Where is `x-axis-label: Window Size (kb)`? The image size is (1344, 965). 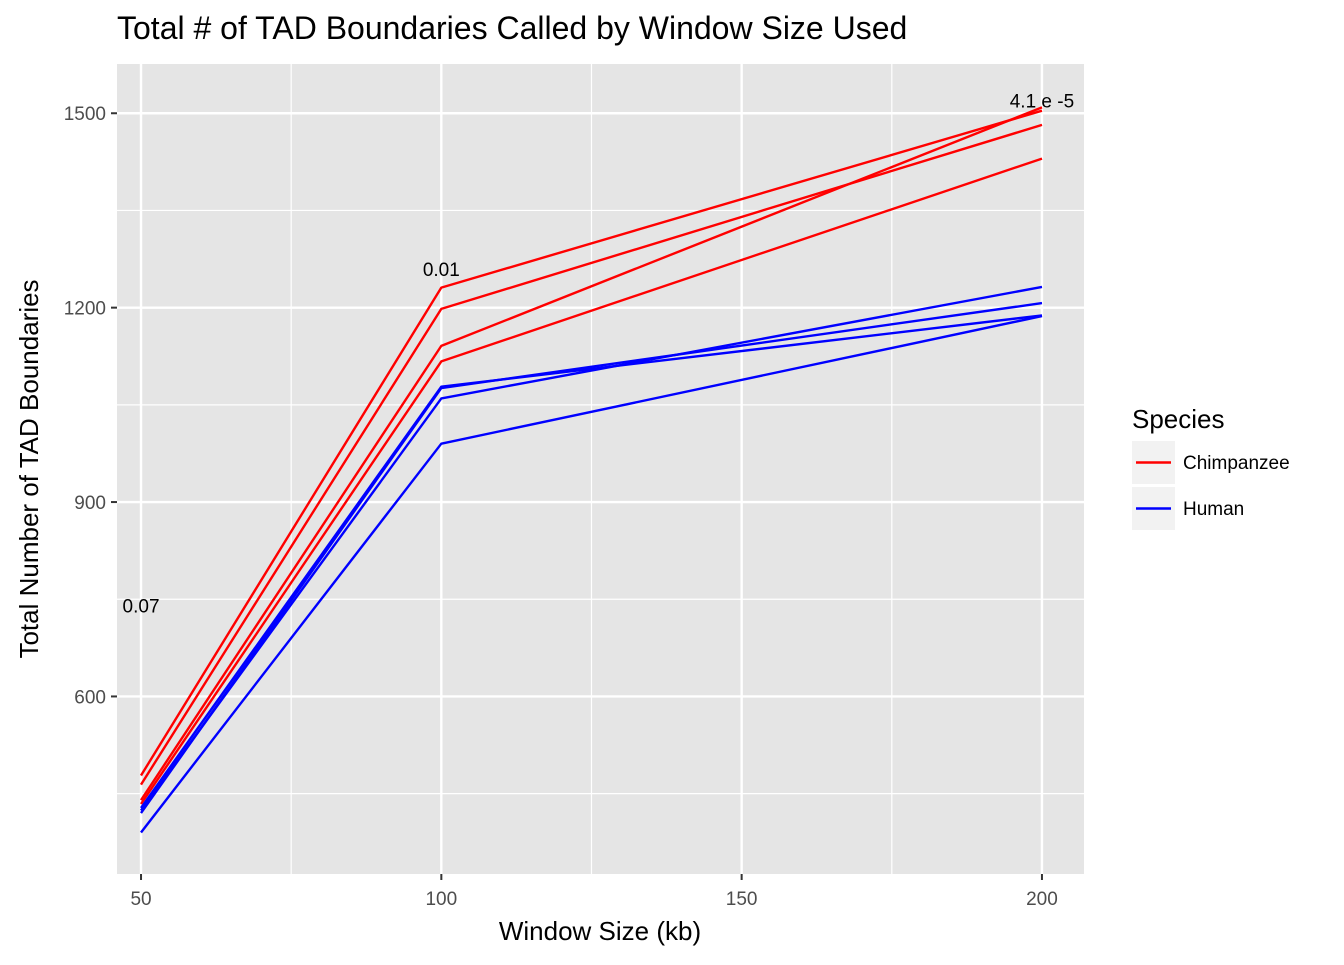 x-axis-label: Window Size (kb) is located at coordinates (600, 931).